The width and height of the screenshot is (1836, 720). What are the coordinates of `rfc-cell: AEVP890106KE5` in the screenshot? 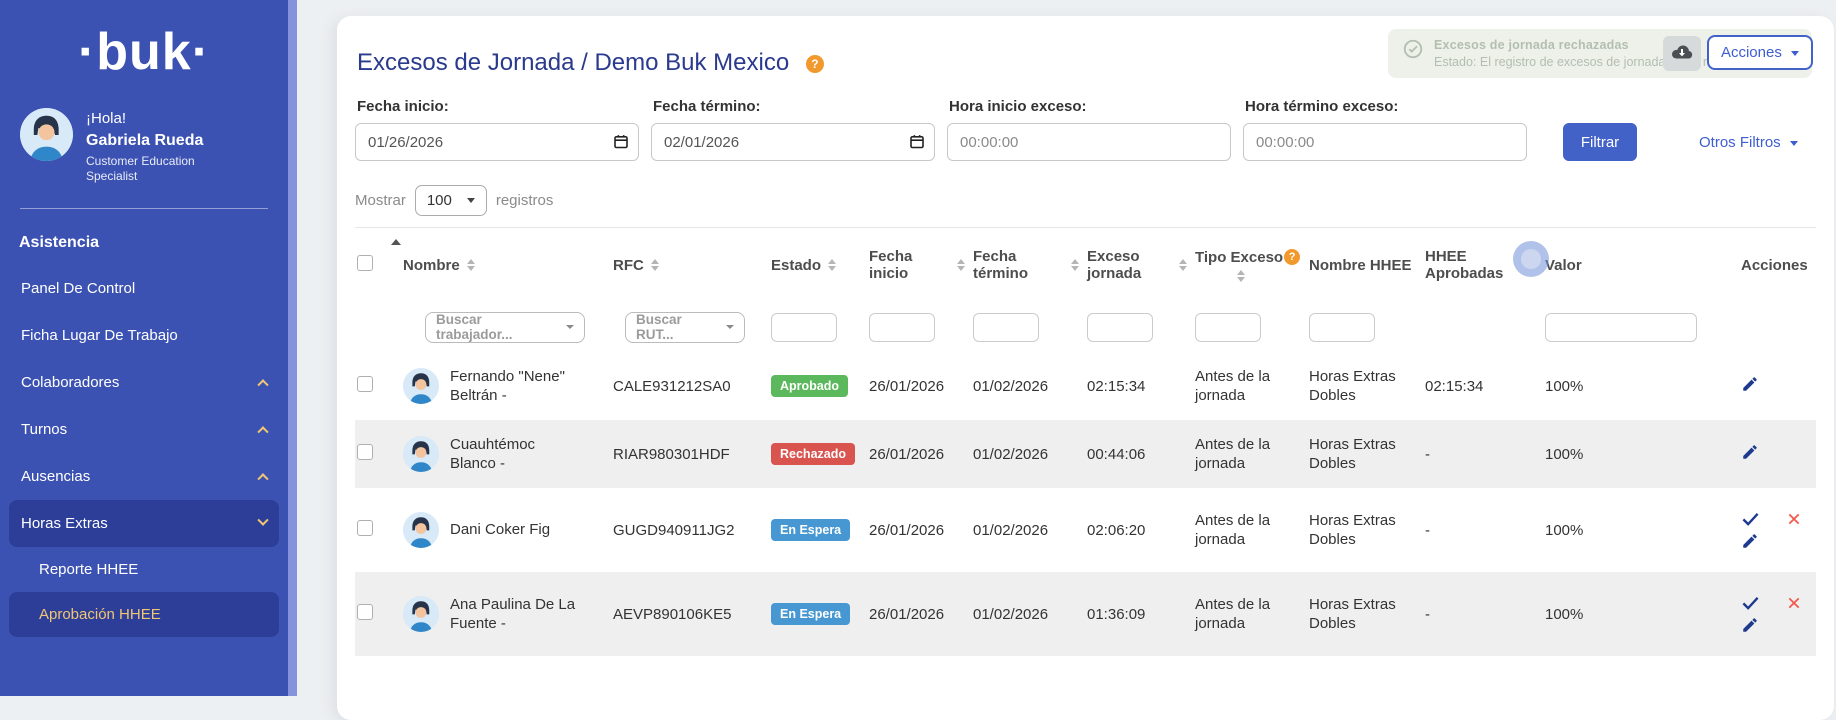 It's located at (672, 614).